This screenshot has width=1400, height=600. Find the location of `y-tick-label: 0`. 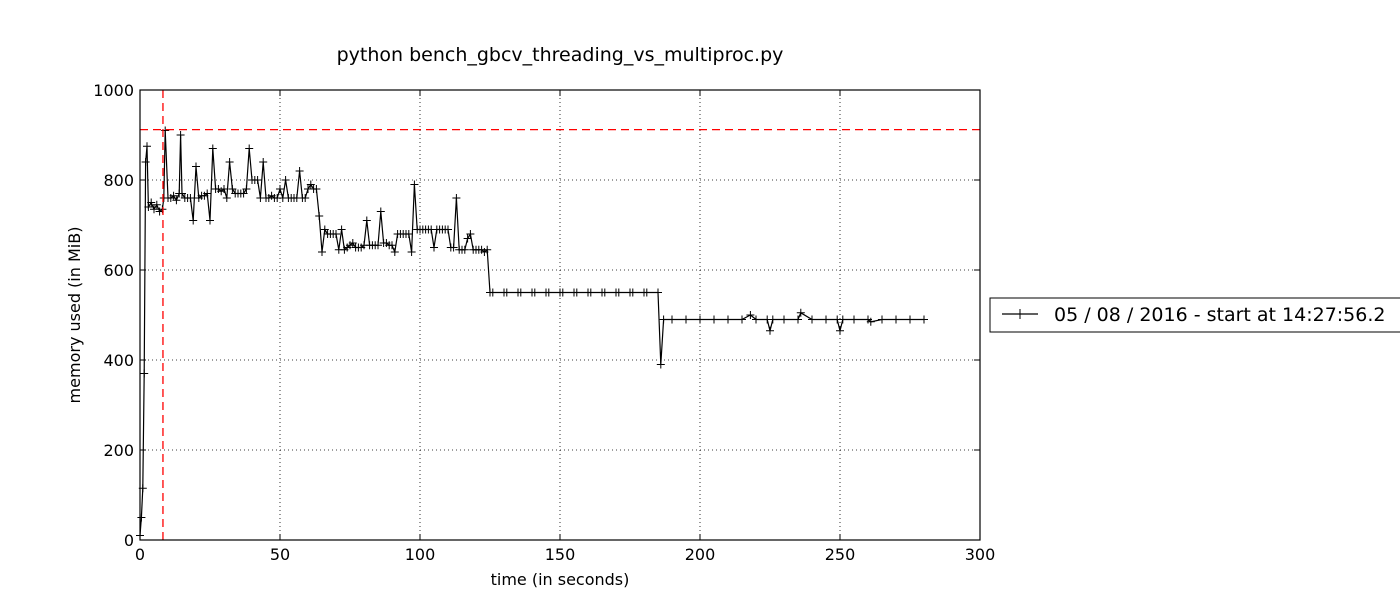

y-tick-label: 0 is located at coordinates (129, 540).